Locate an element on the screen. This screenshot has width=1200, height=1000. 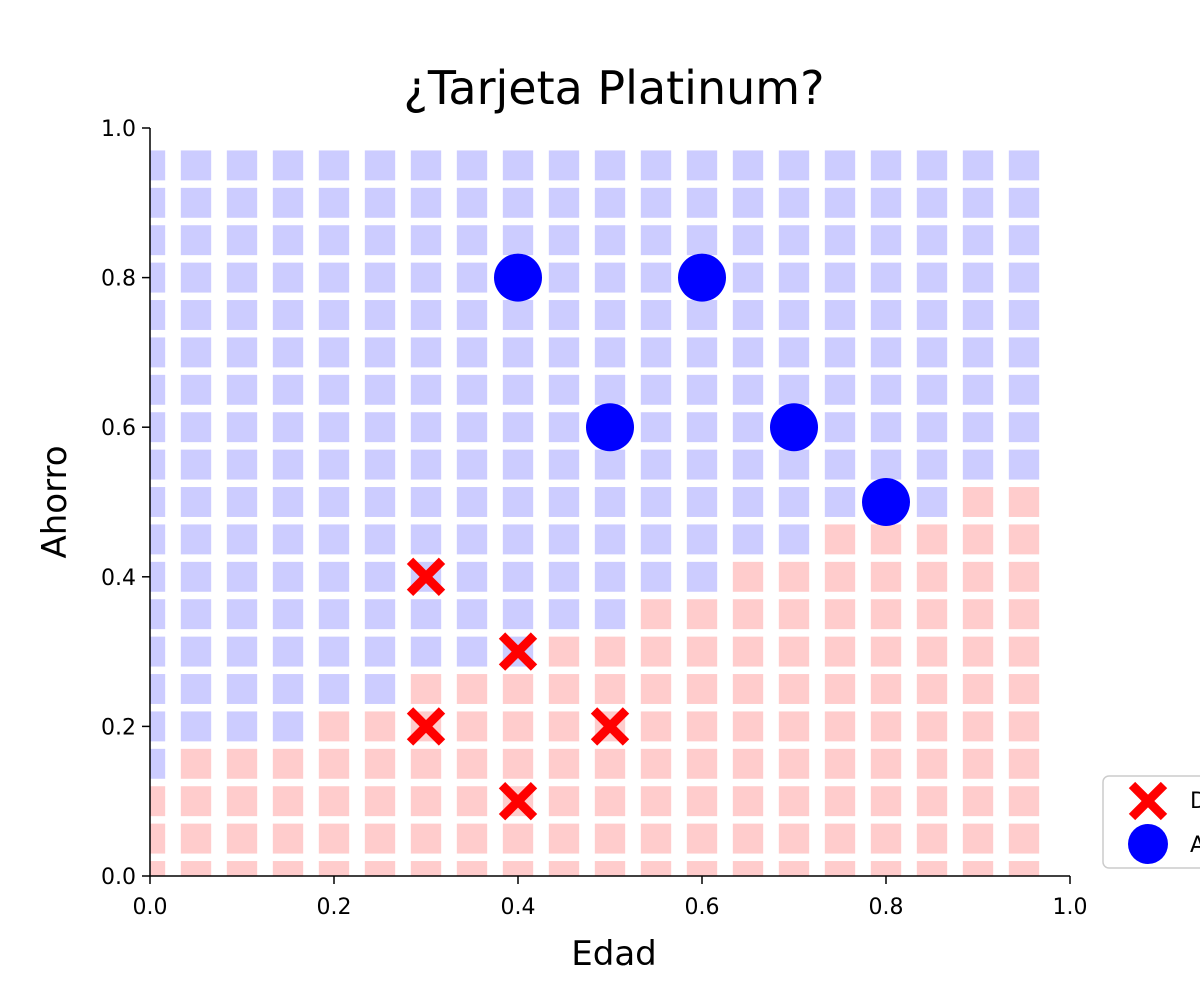
chart-title: ¿Tarjeta Platinum? is located at coordinates (614, 88).